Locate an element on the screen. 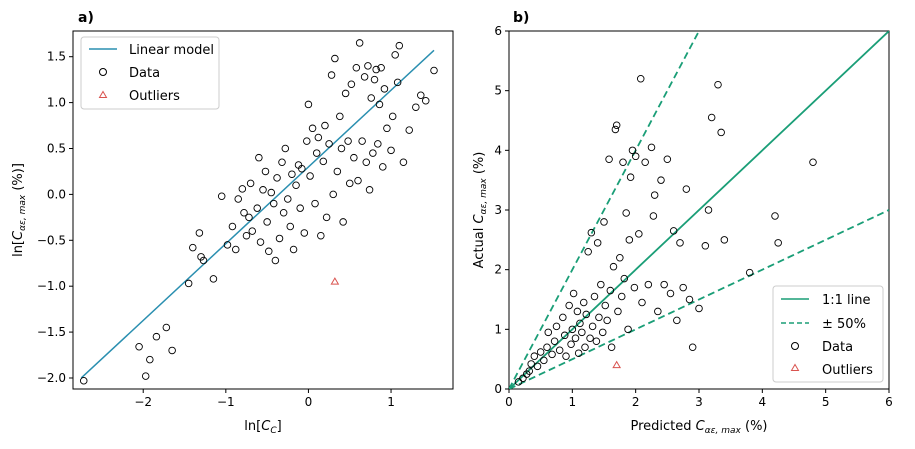  panel-a-y-axis-label: ln[Cαε, max (%)] is located at coordinates (19, 210).